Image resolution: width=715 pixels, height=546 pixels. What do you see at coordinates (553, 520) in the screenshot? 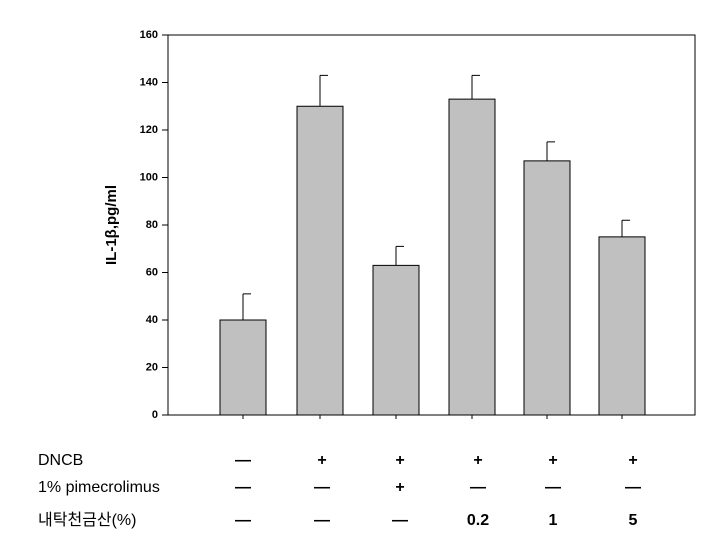
I see `treatment-cell: 1` at bounding box center [553, 520].